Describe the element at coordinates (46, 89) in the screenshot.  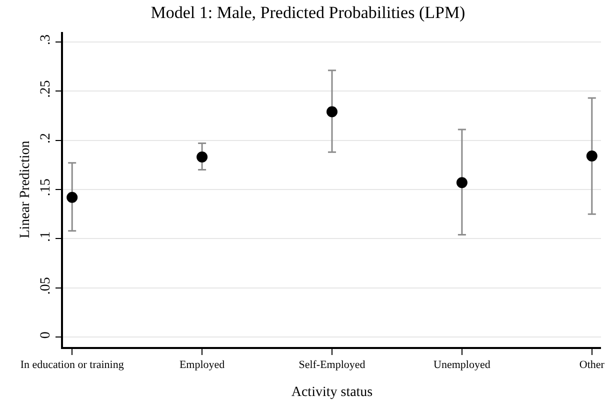
I see `y-tick-label: .25` at that location.